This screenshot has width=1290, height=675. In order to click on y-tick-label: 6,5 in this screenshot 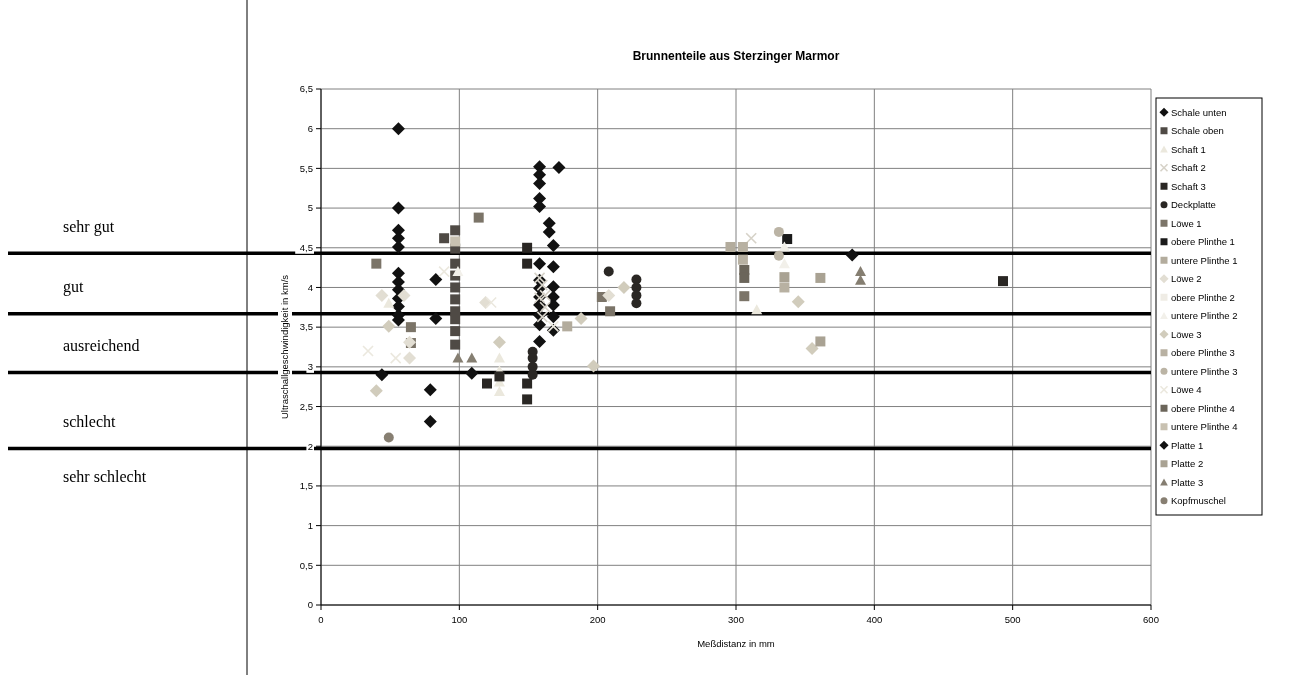, I will do `click(306, 89)`.